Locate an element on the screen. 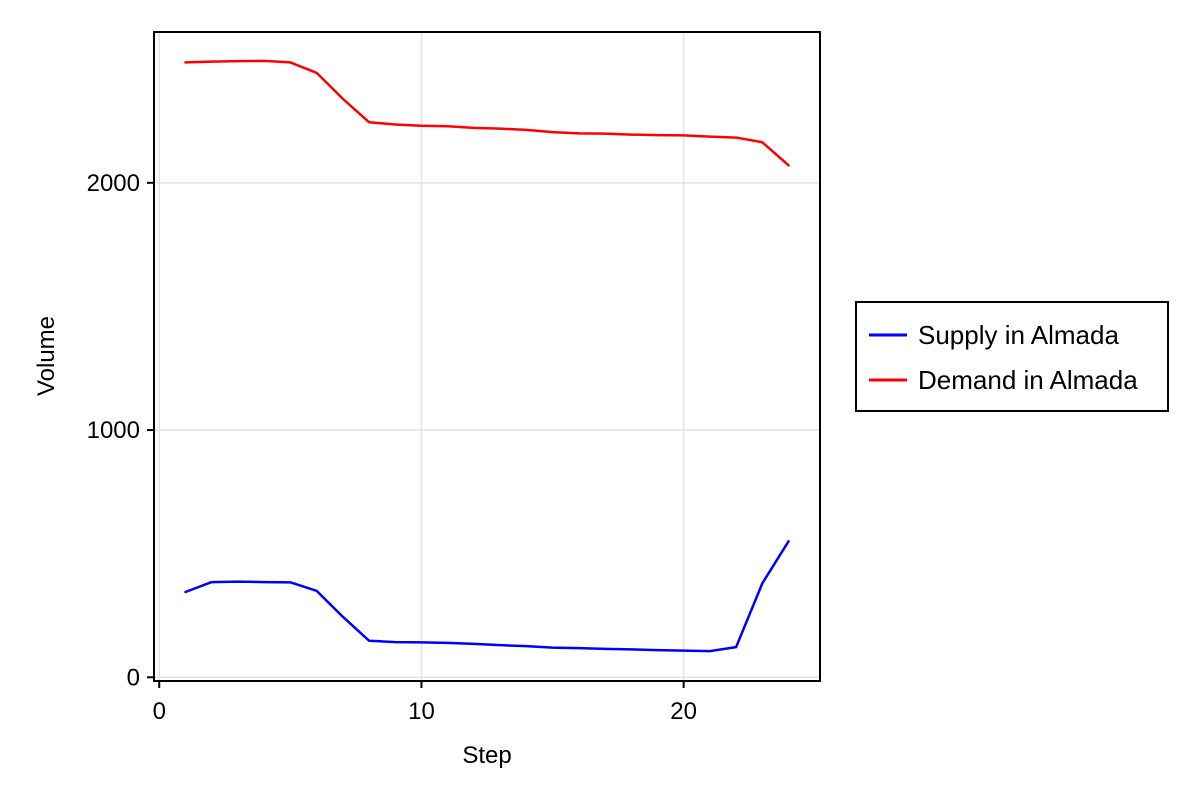  x-tick-label-2: 20 is located at coordinates (683, 711).